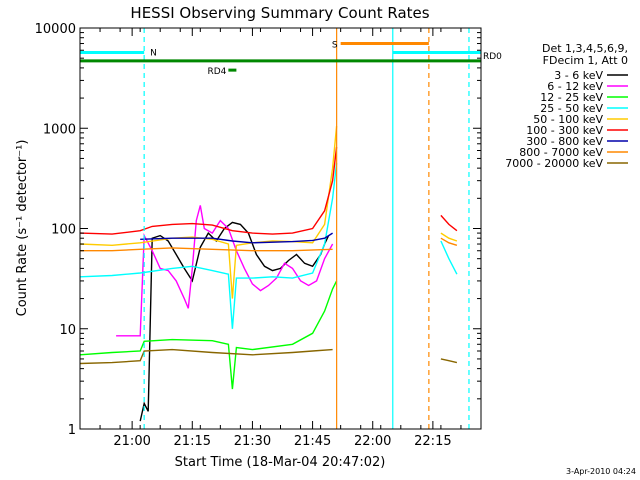 This screenshot has width=640, height=480. Describe the element at coordinates (575, 86) in the screenshot. I see `legend-label-2: 6 - 12 keV` at that location.